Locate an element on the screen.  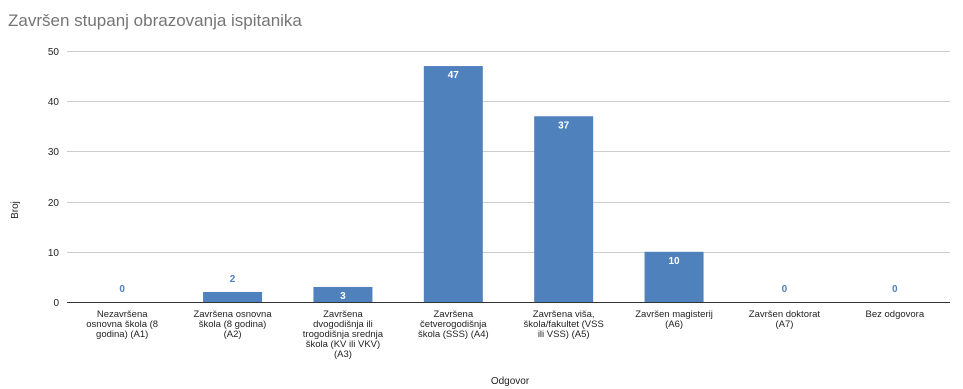
x-axis-label: Odgovor is located at coordinates (510, 381).